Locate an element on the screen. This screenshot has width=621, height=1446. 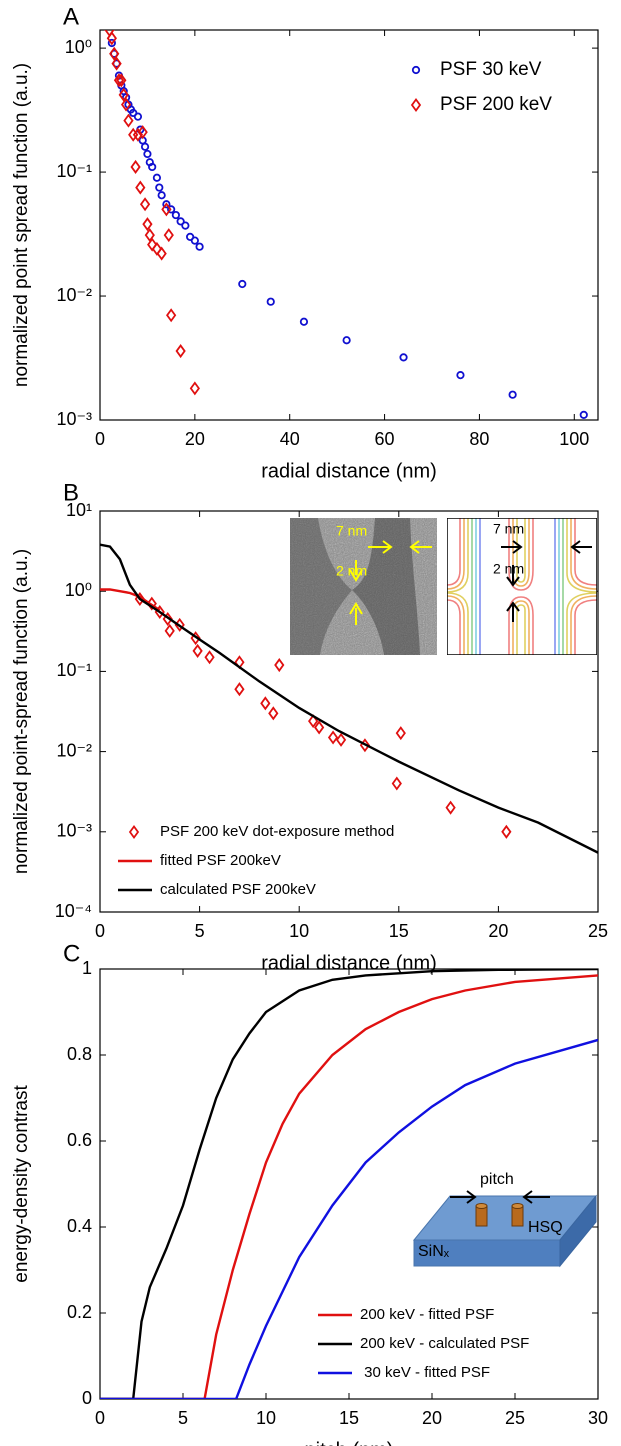
y-tick-label: 0.8 is located at coordinates (79, 1054).